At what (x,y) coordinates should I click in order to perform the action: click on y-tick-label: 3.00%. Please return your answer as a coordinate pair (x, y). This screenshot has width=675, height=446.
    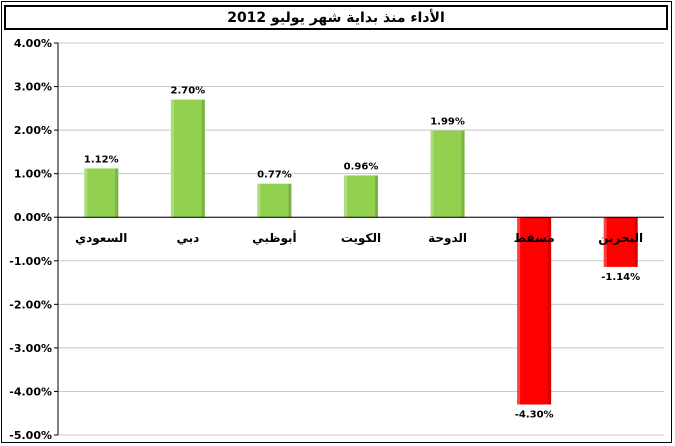
    Looking at the image, I should click on (33, 87).